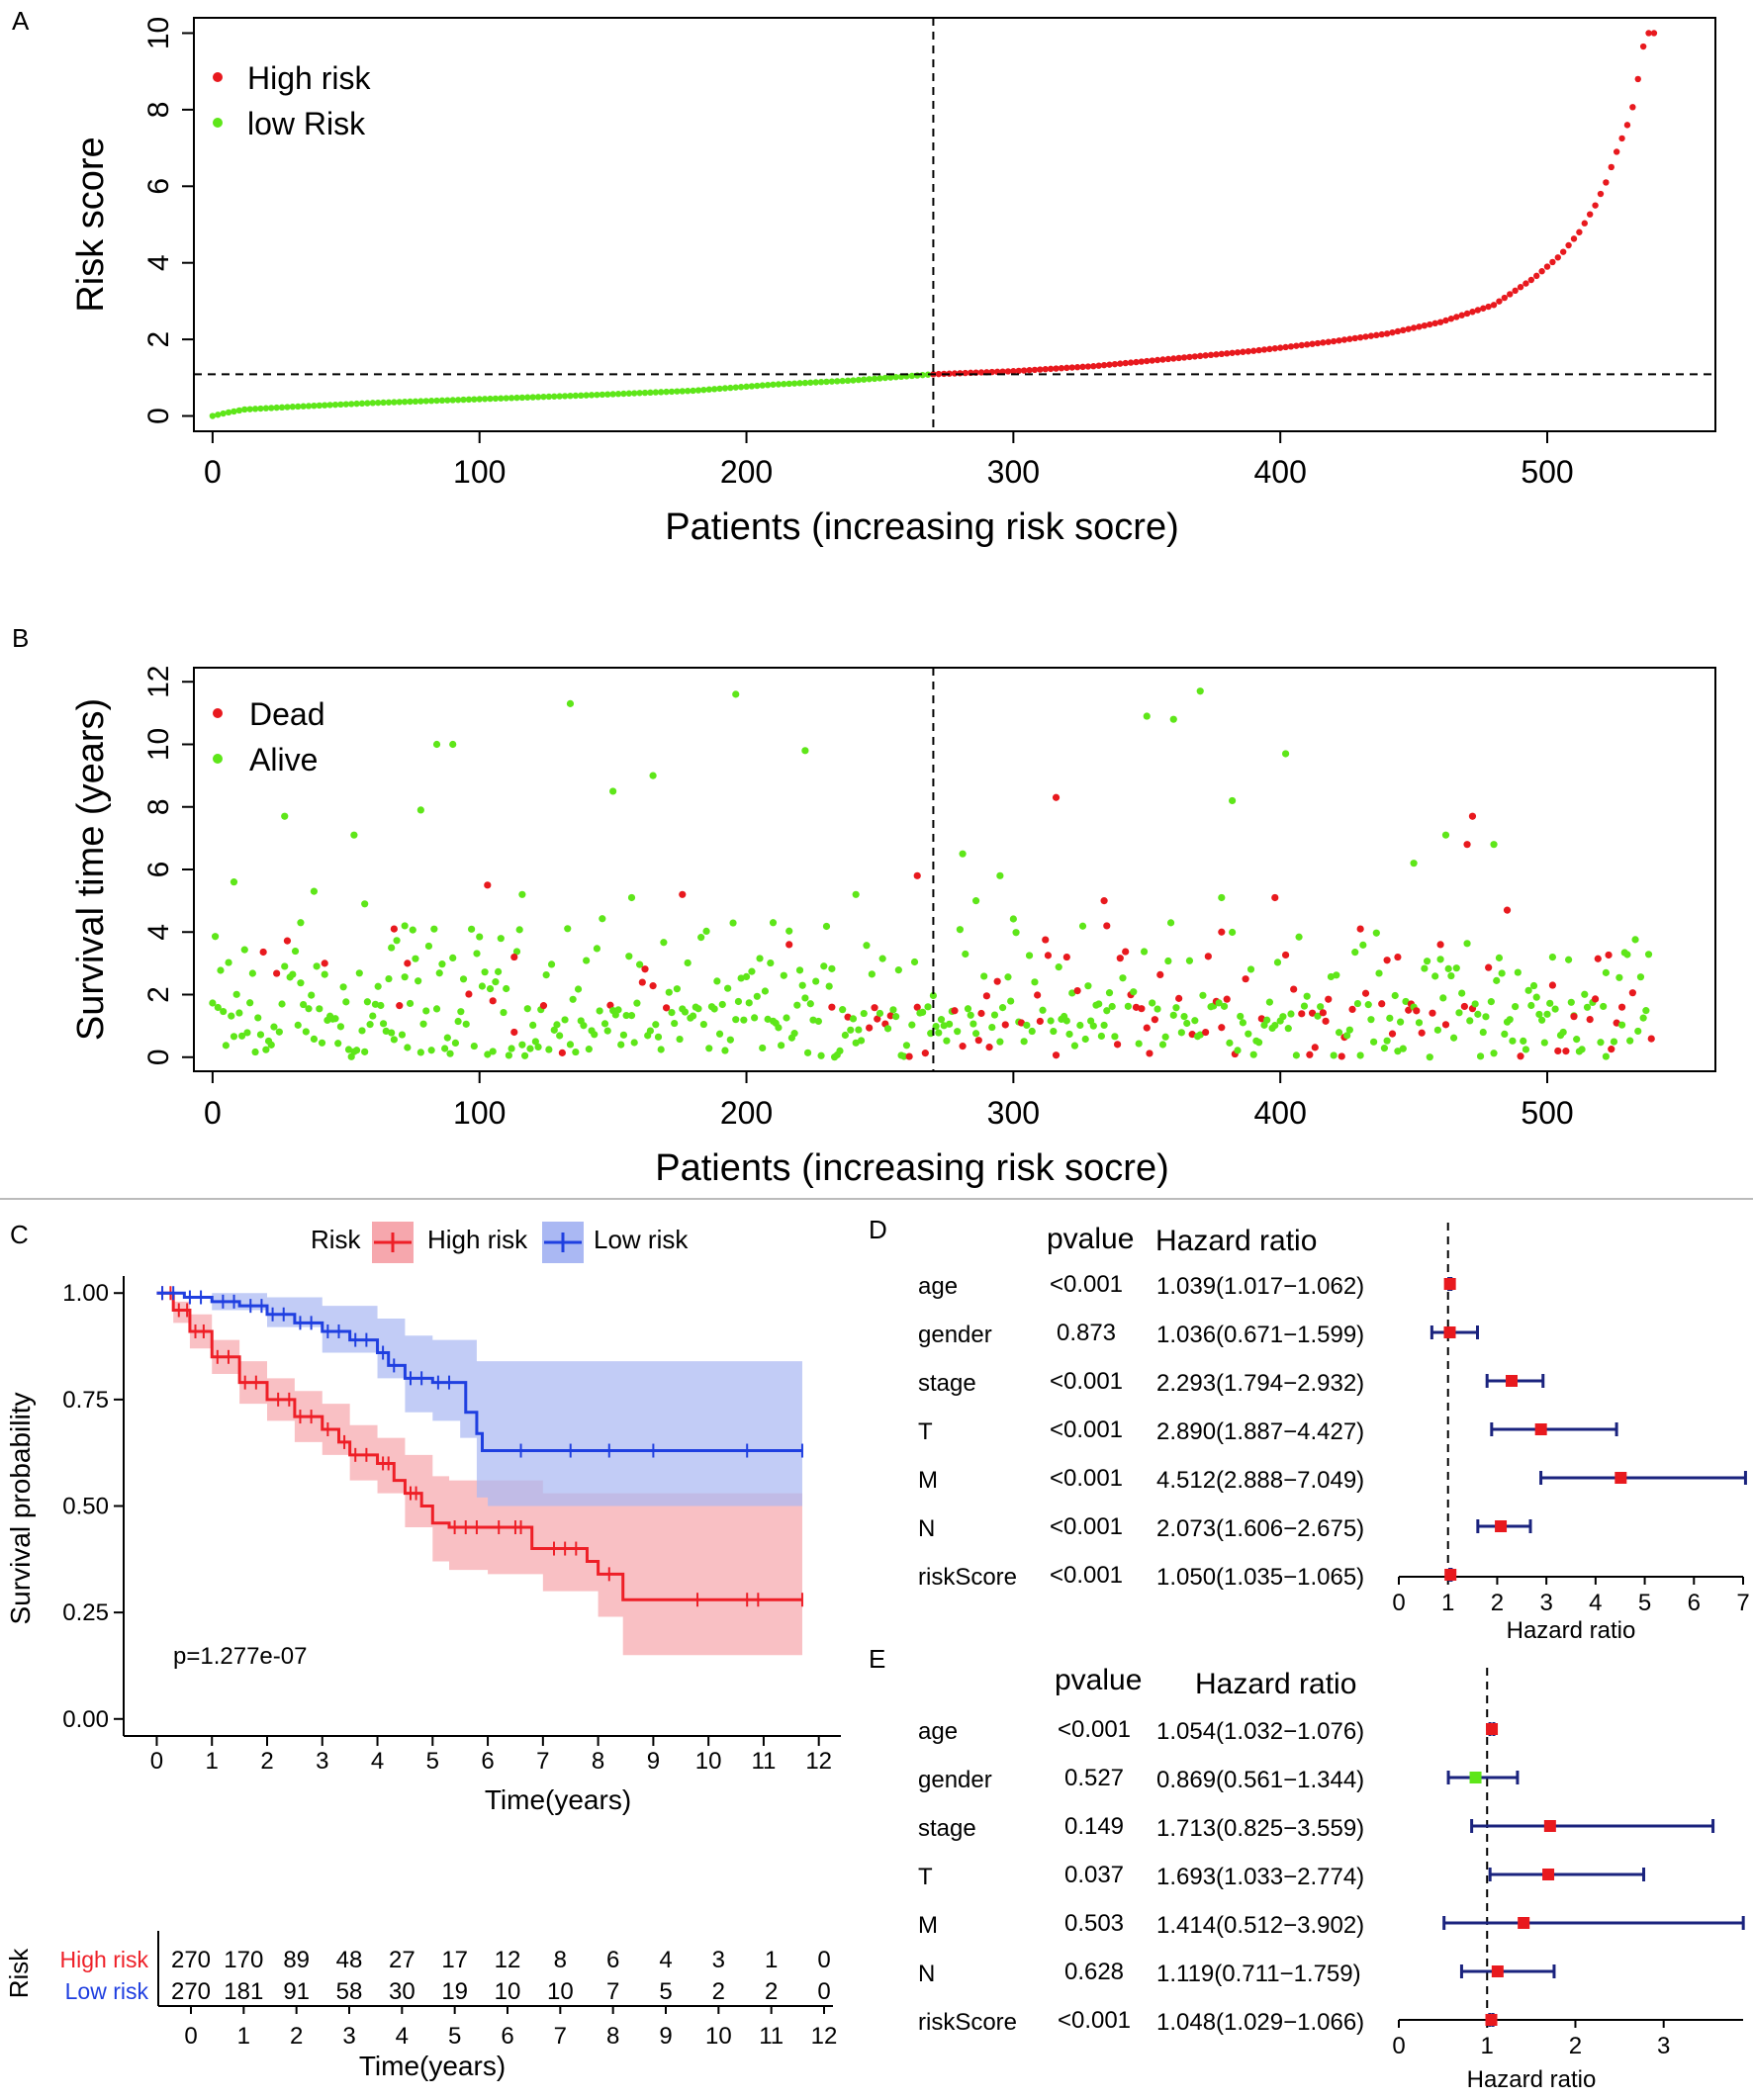 Image resolution: width=1753 pixels, height=2100 pixels. What do you see at coordinates (1260, 1780) in the screenshot?
I see `forest-row-hr-text: 0.869(0.561−1.344)` at bounding box center [1260, 1780].